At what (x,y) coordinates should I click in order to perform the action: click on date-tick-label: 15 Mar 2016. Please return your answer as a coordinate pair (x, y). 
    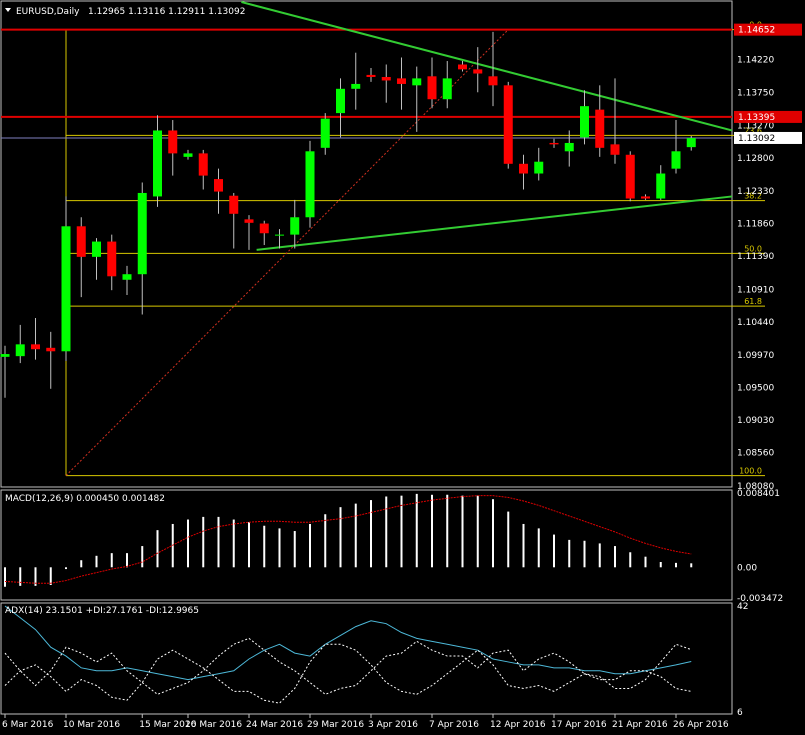
    Looking at the image, I should click on (167, 725).